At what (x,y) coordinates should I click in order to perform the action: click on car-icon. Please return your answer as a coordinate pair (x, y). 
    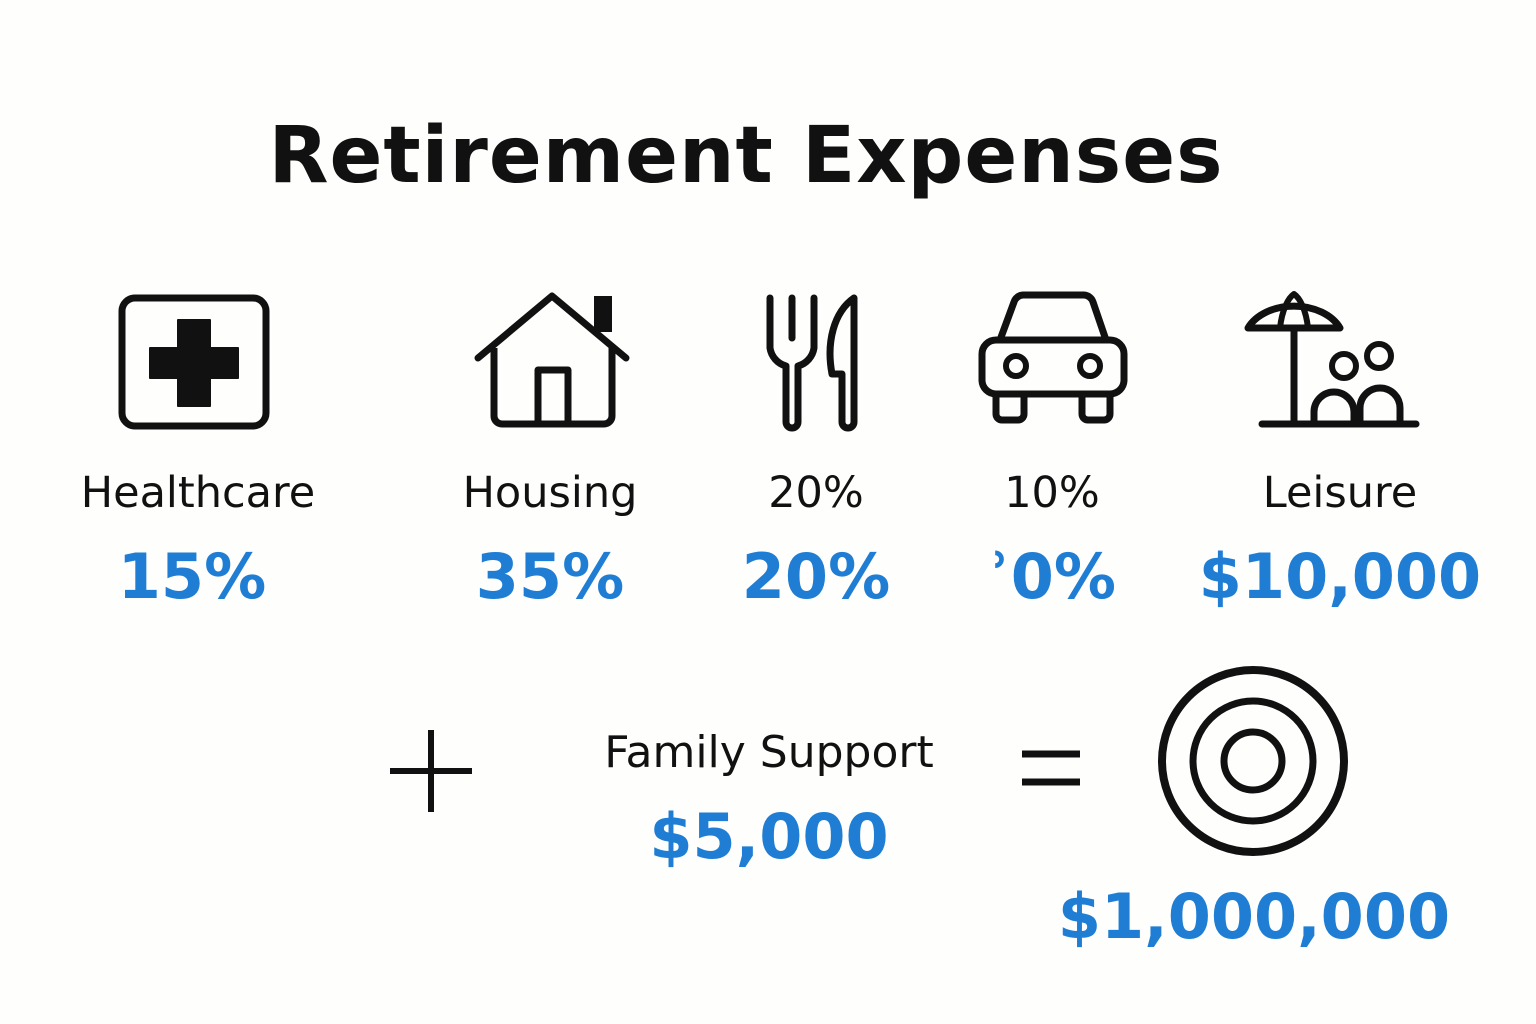
    Looking at the image, I should click on (1053, 358).